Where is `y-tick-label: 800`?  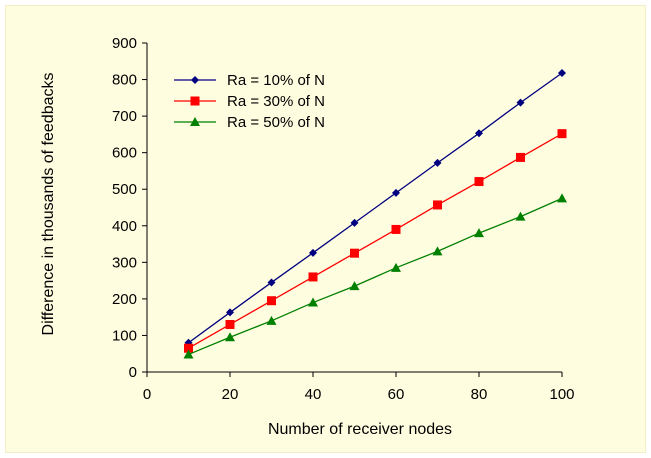 y-tick-label: 800 is located at coordinates (124, 80).